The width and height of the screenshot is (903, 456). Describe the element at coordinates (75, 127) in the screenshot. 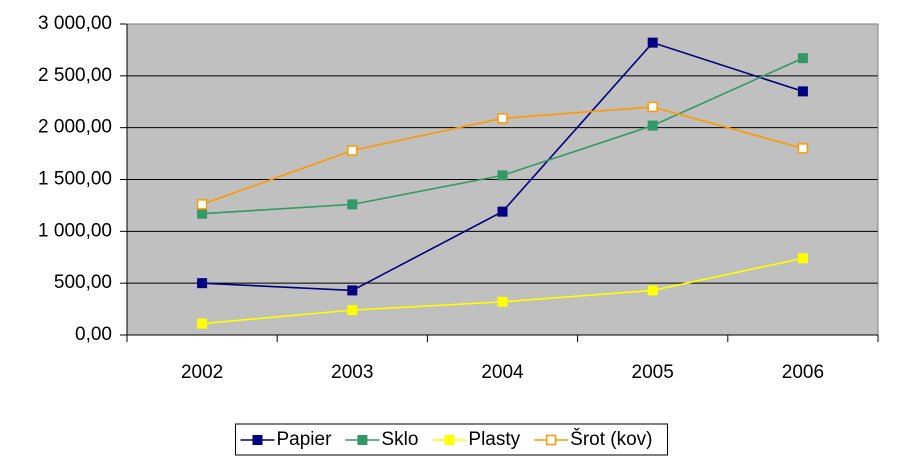

I see `y-tick-label: 2 000,00` at that location.